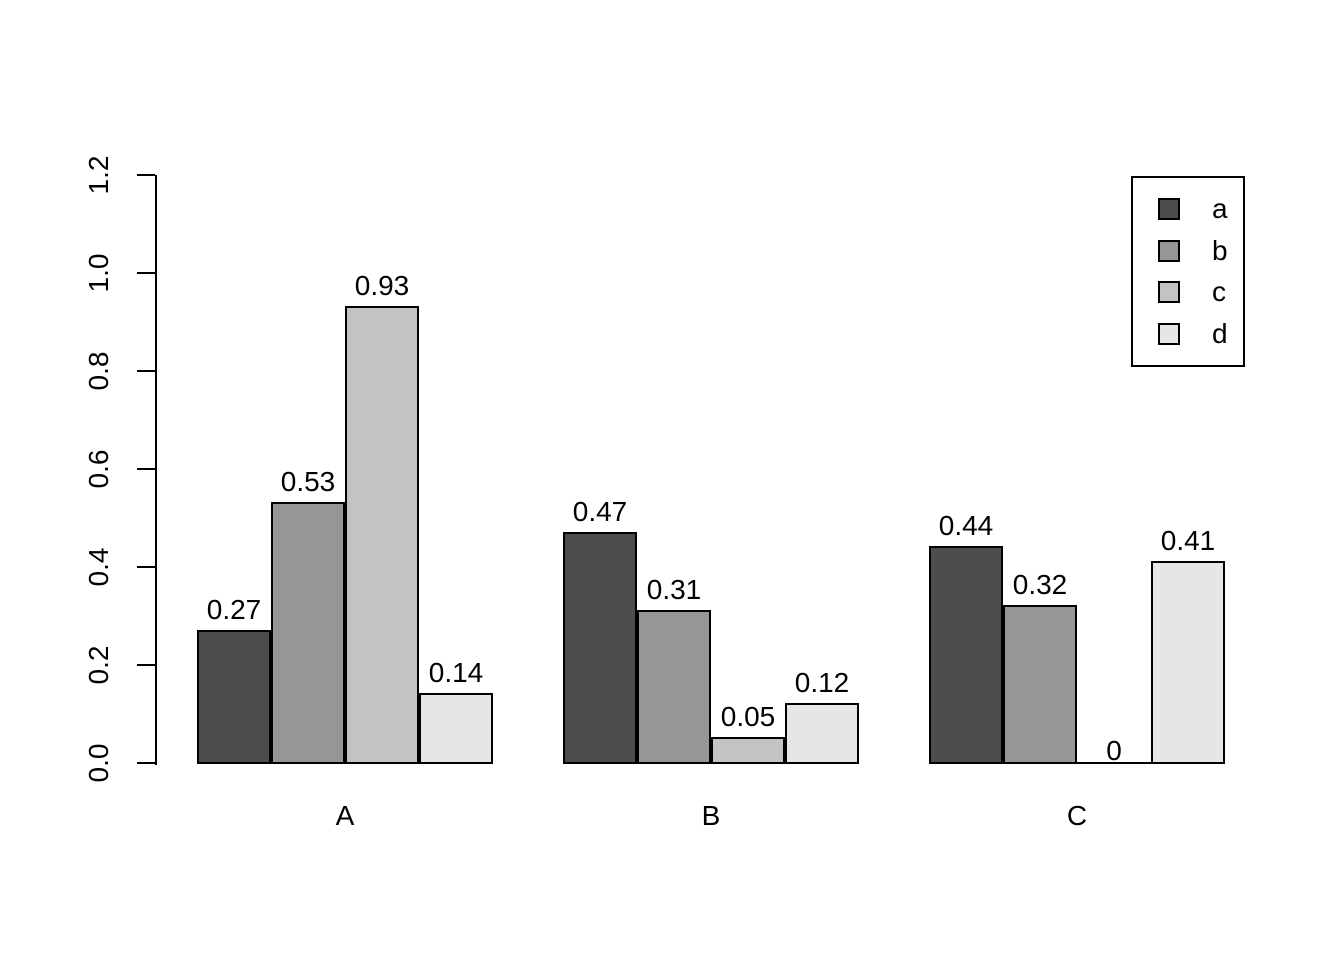  What do you see at coordinates (456, 728) in the screenshot?
I see `bar-A-d` at bounding box center [456, 728].